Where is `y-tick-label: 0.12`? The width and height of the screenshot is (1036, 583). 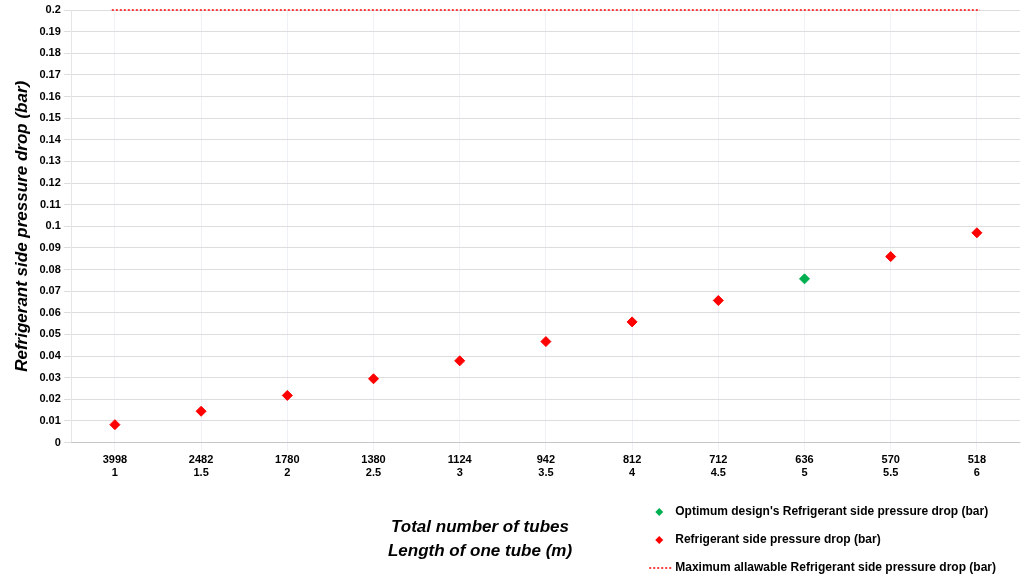 y-tick-label: 0.12 is located at coordinates (50, 182).